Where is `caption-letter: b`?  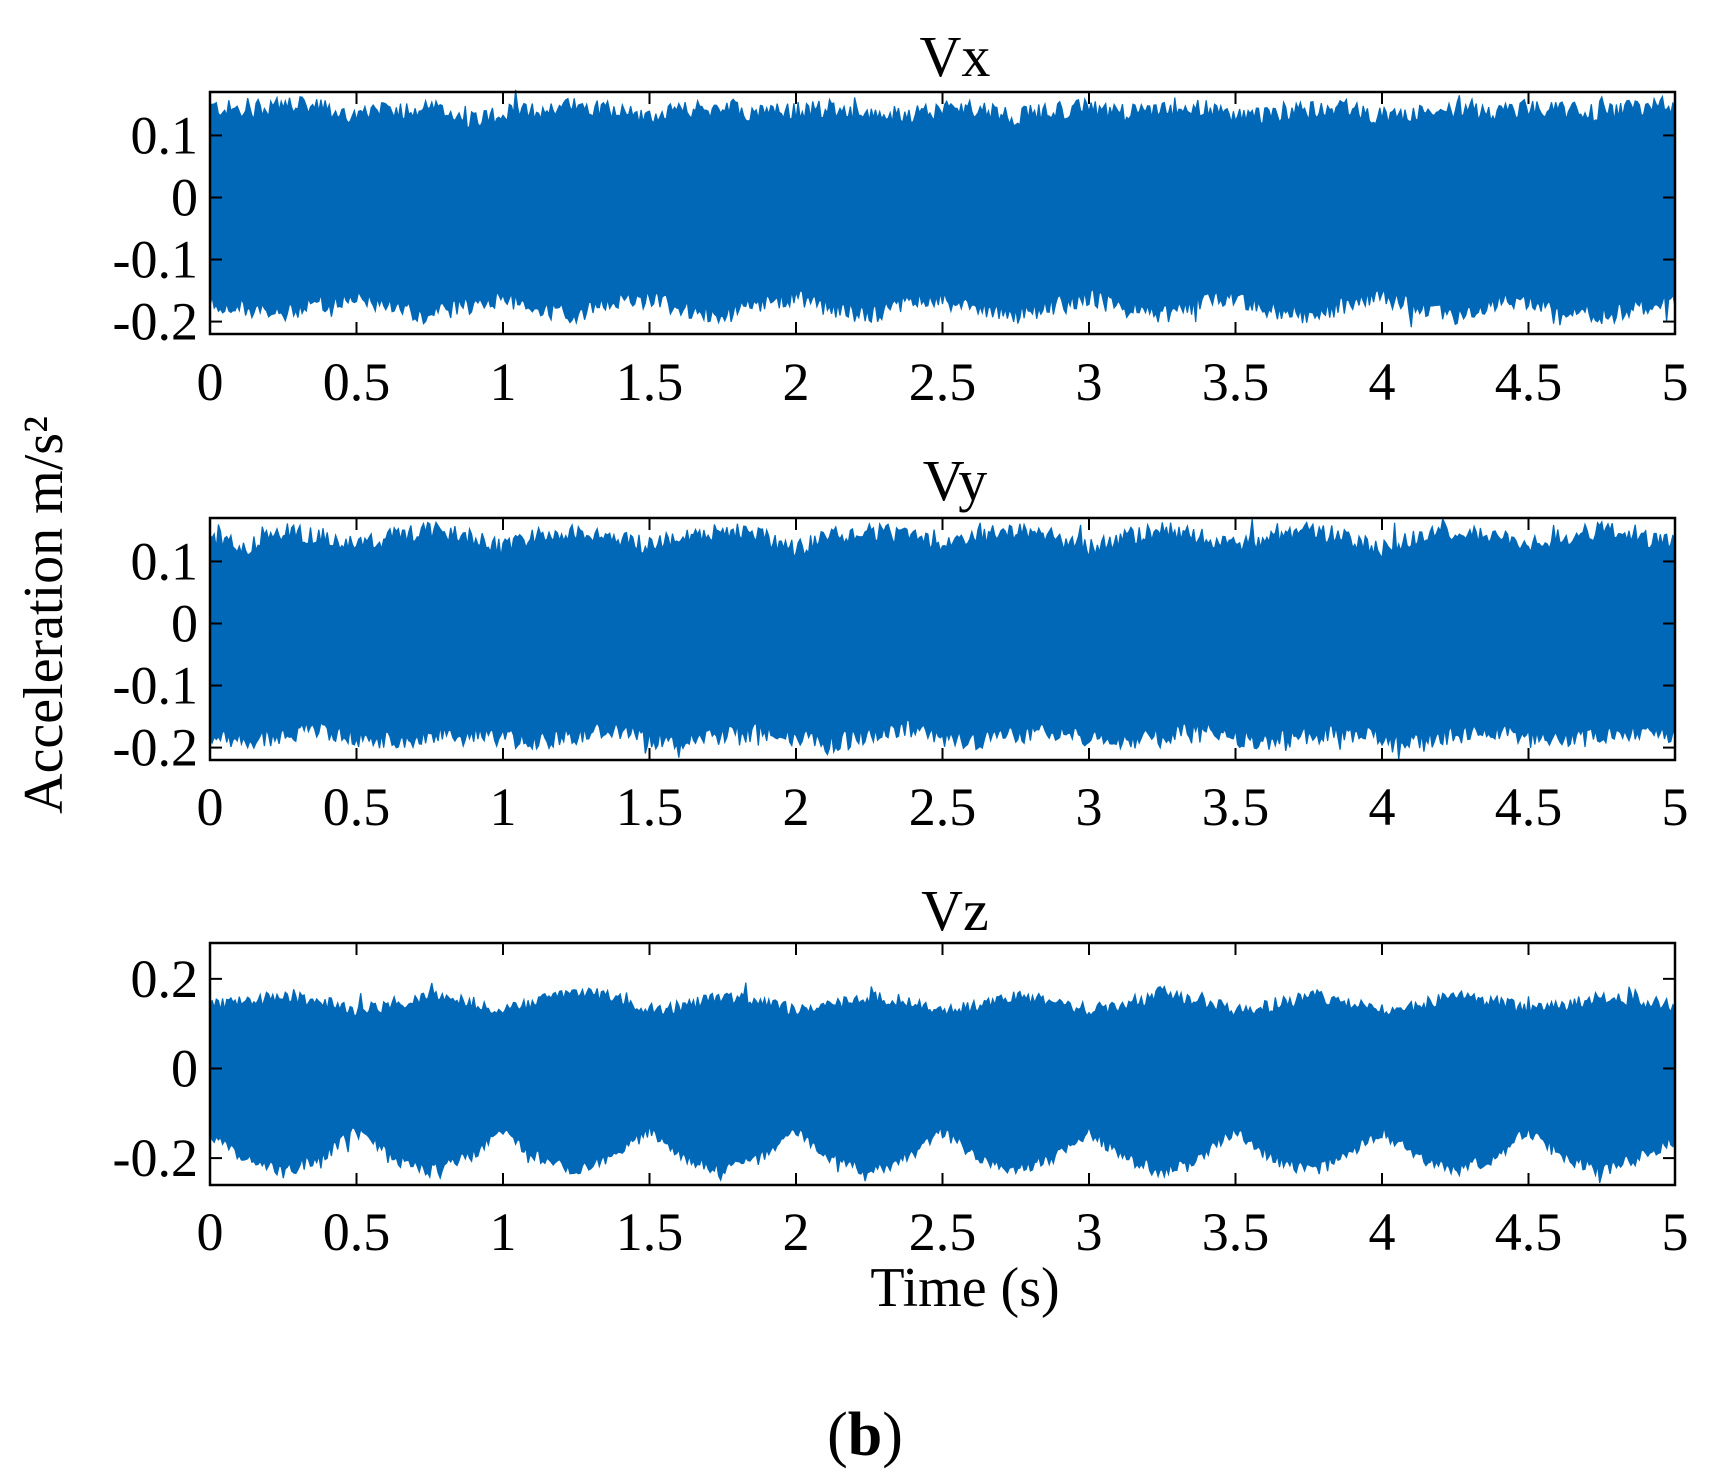 caption-letter: b is located at coordinates (865, 1435).